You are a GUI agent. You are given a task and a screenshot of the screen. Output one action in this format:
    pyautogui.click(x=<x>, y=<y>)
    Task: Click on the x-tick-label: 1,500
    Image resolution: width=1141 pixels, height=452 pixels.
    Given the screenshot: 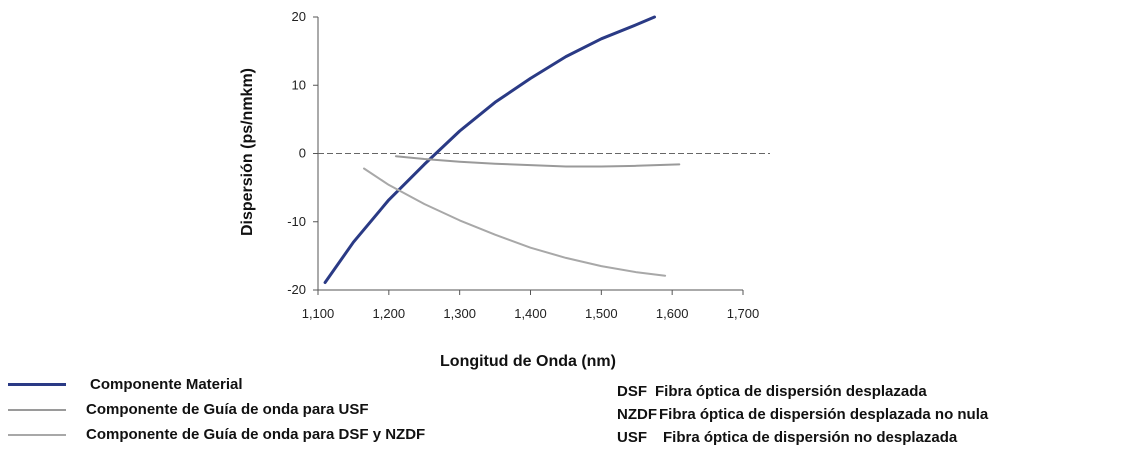 What is the action you would take?
    pyautogui.click(x=601, y=313)
    